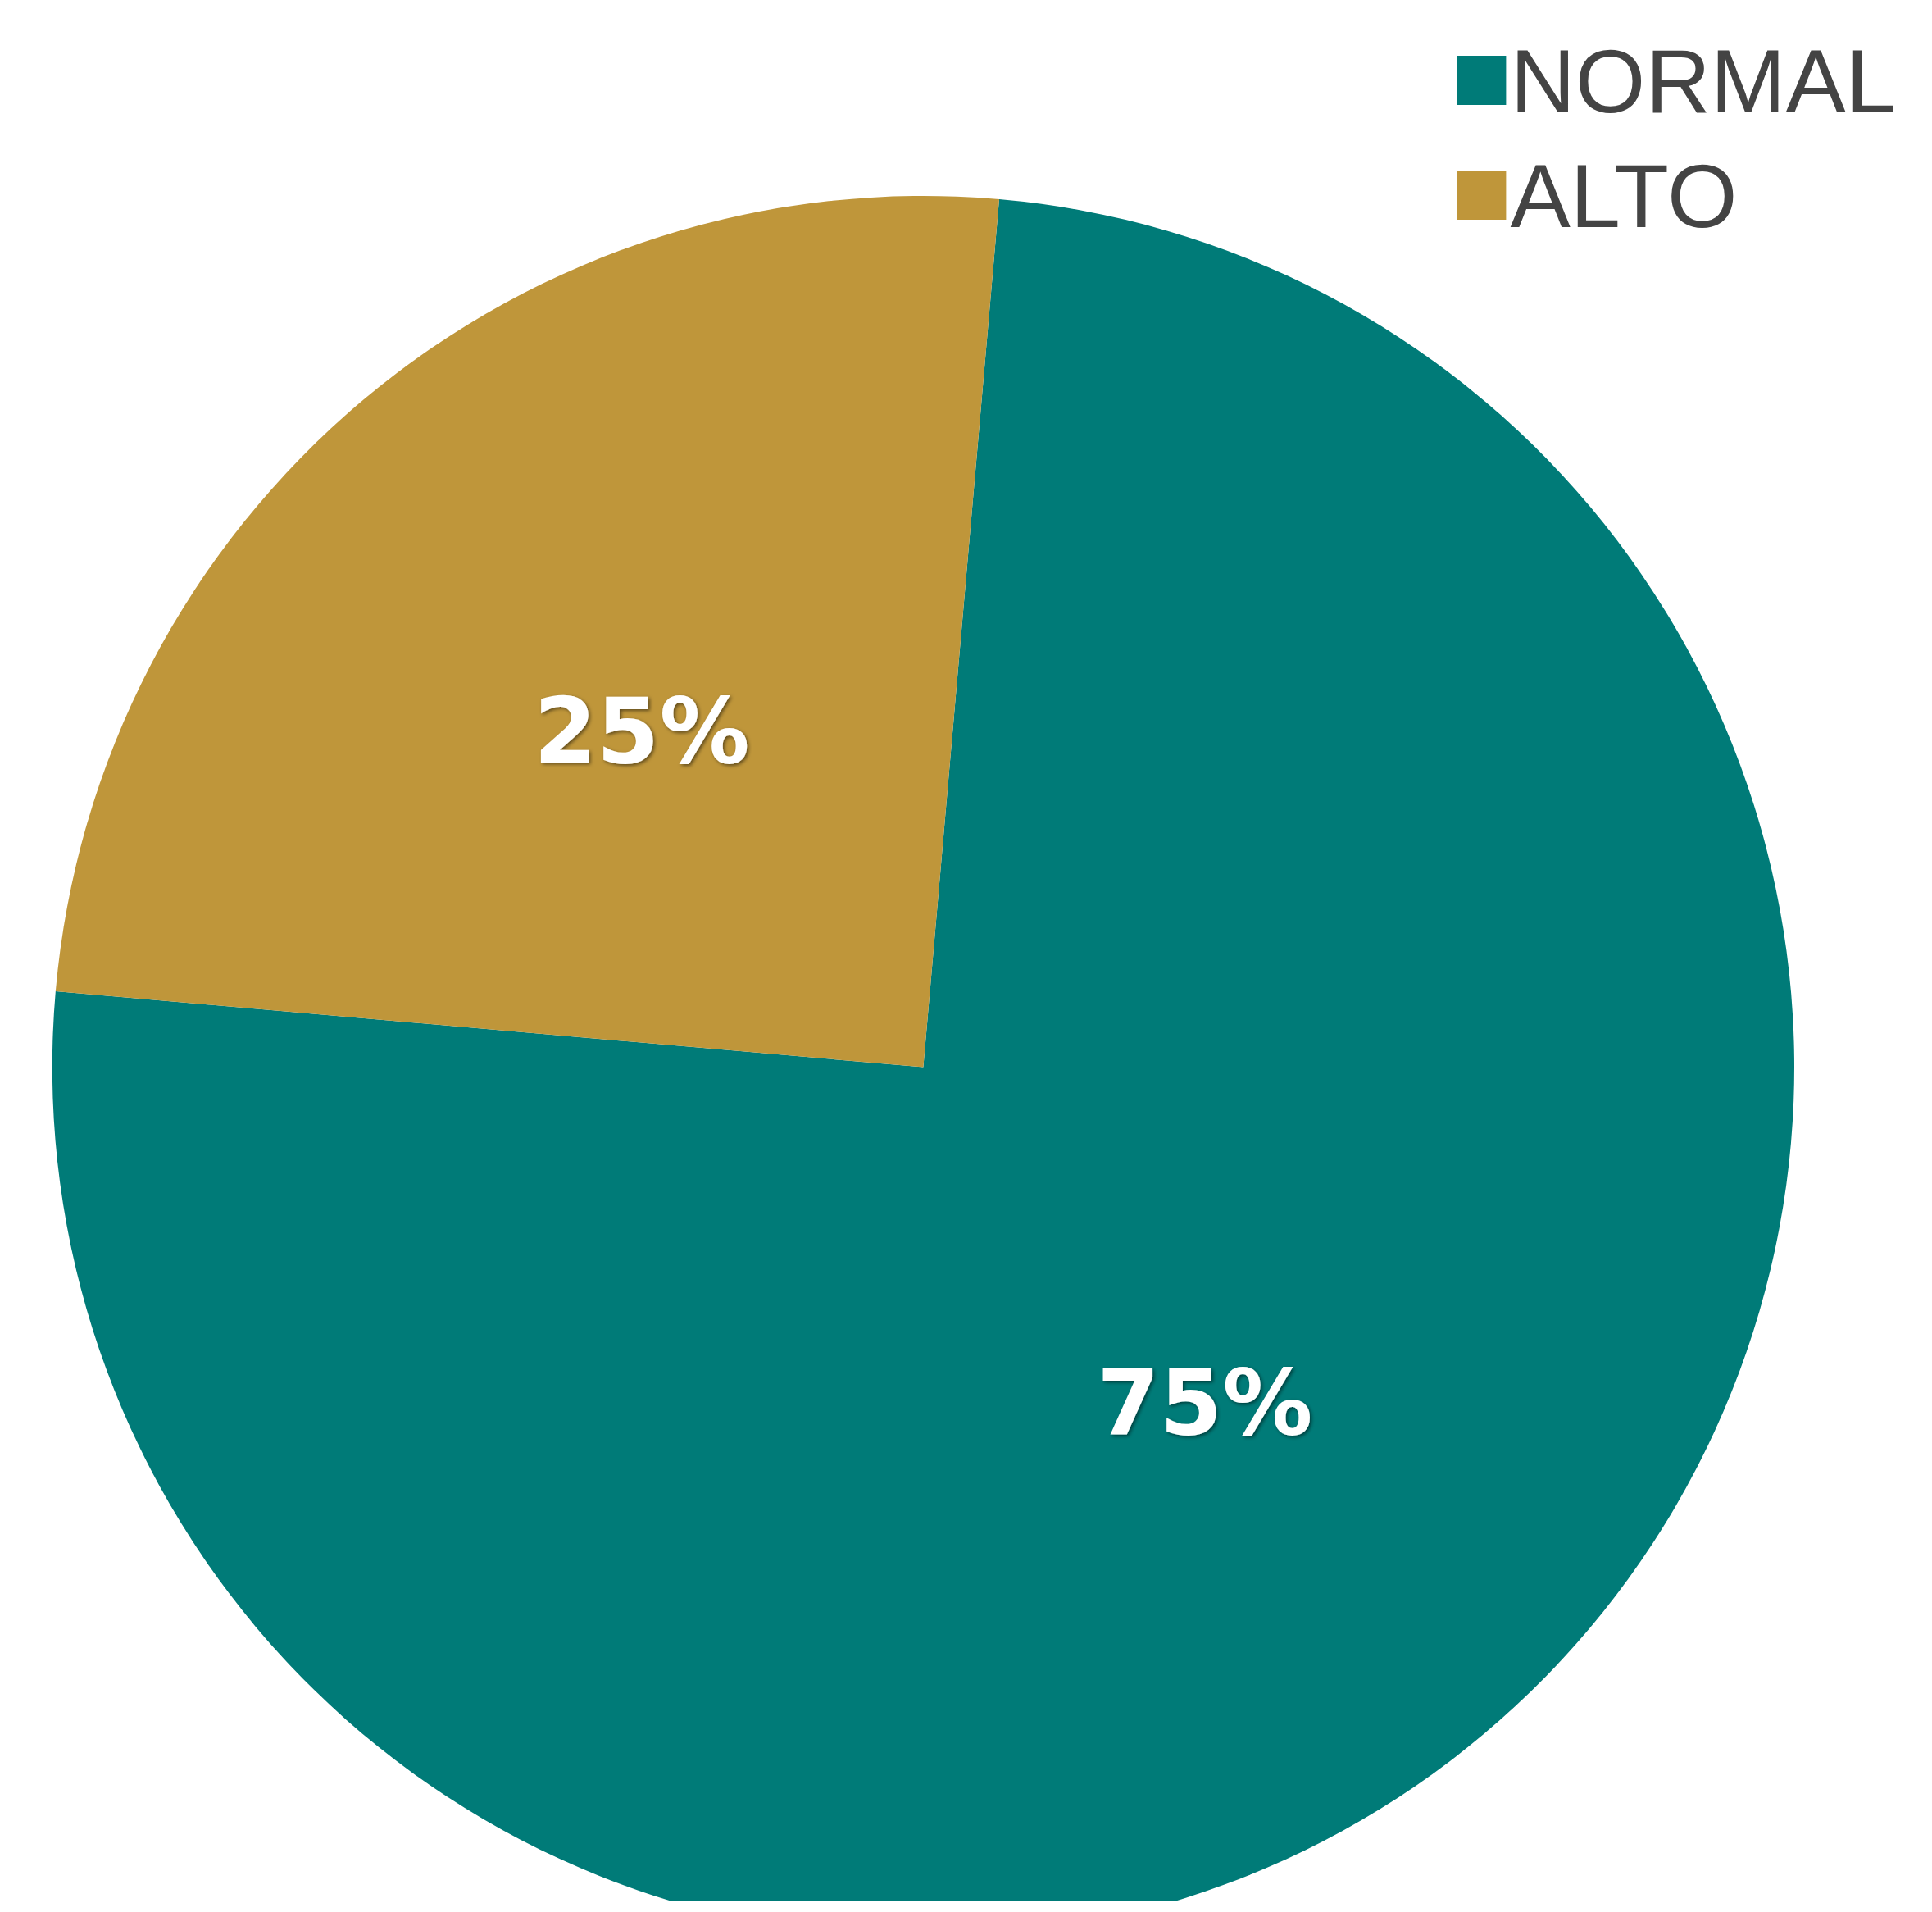 The image size is (1932, 1912). What do you see at coordinates (1624, 195) in the screenshot?
I see `legend-label: ALTO` at bounding box center [1624, 195].